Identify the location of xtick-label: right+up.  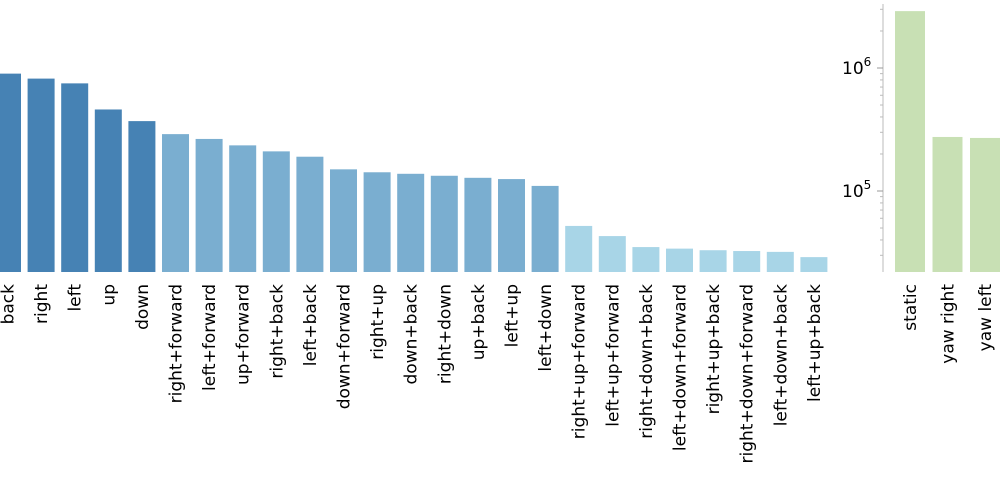
(378, 322).